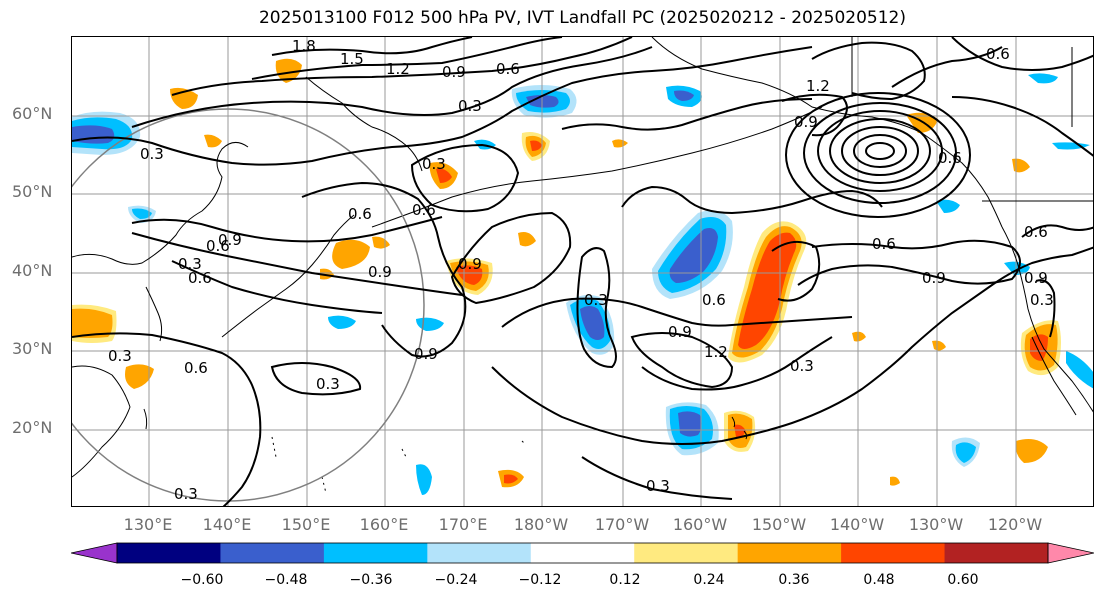 The height and width of the screenshot is (601, 1105). I want to click on colorbar-extend-left, so click(94, 553).